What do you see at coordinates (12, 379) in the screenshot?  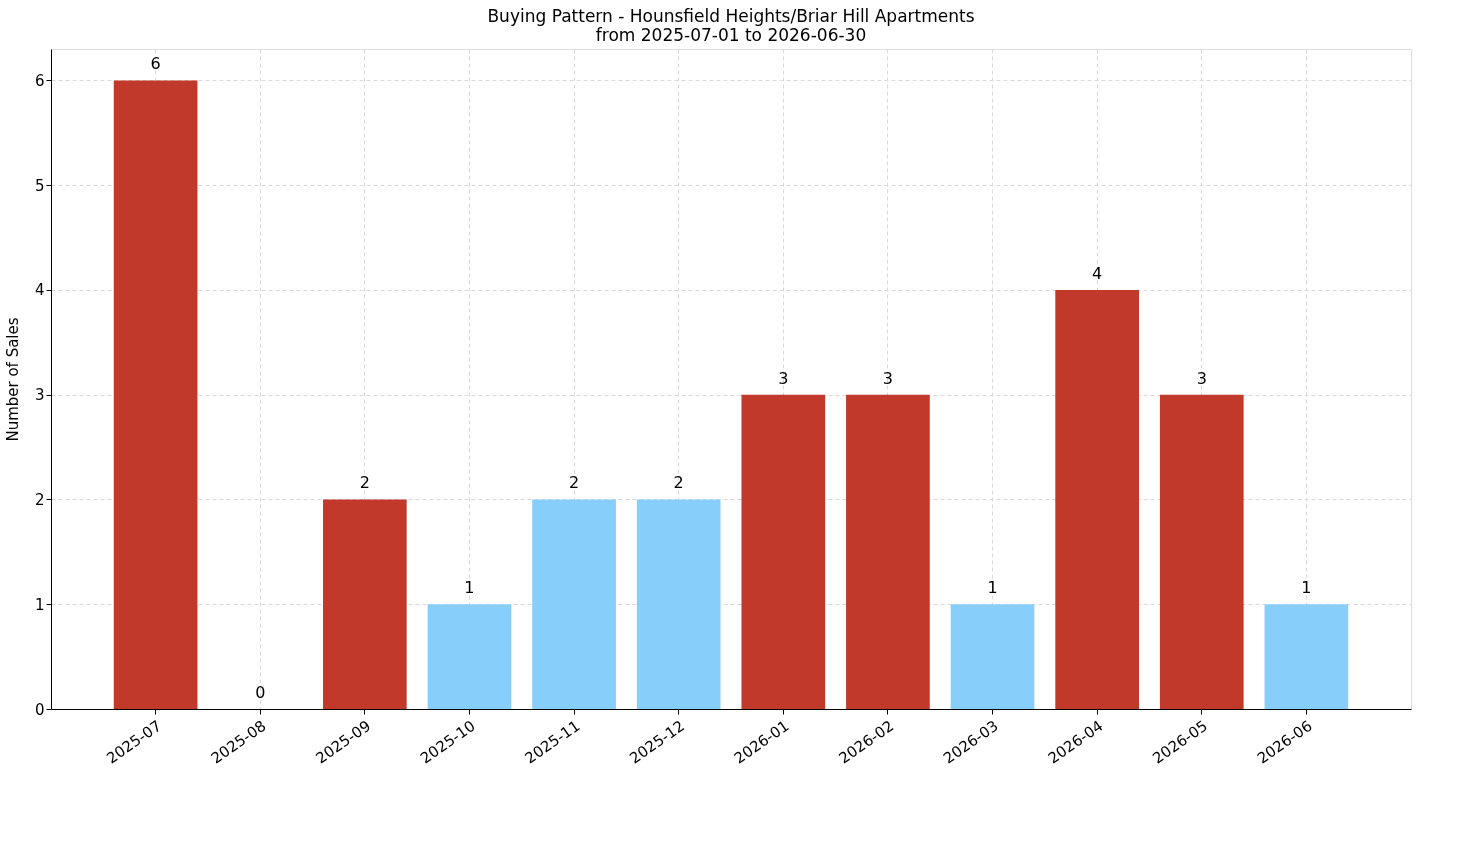 I see `y-axis-title: Number of Sales` at bounding box center [12, 379].